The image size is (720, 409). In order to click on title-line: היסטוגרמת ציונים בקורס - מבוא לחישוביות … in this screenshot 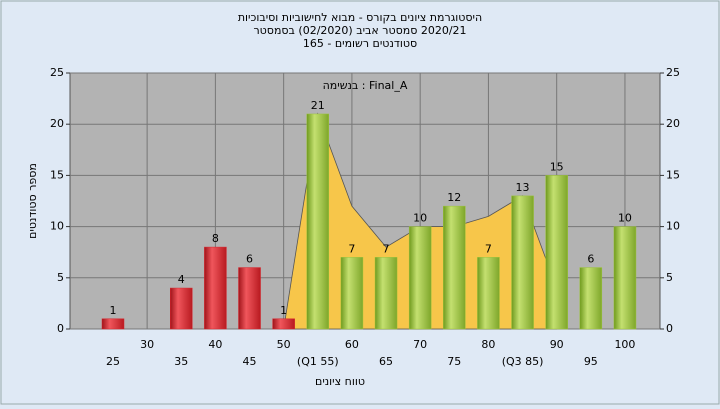, I will do `click(360, 17)`.